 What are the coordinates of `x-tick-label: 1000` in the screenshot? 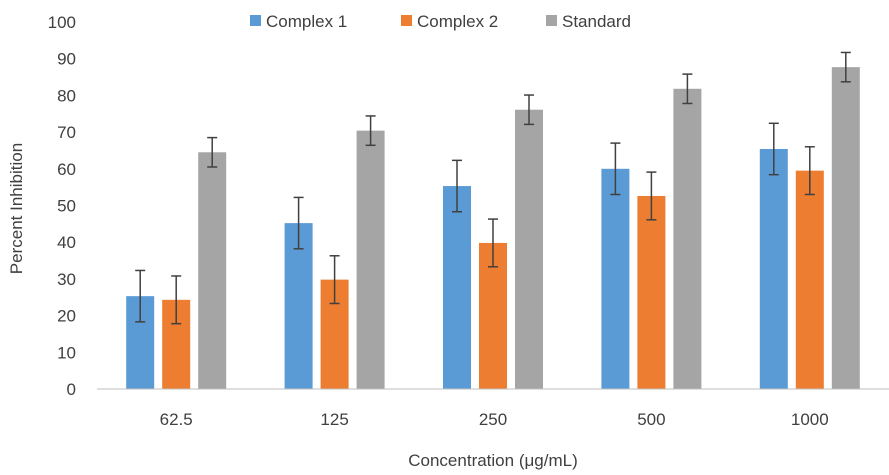 It's located at (810, 419).